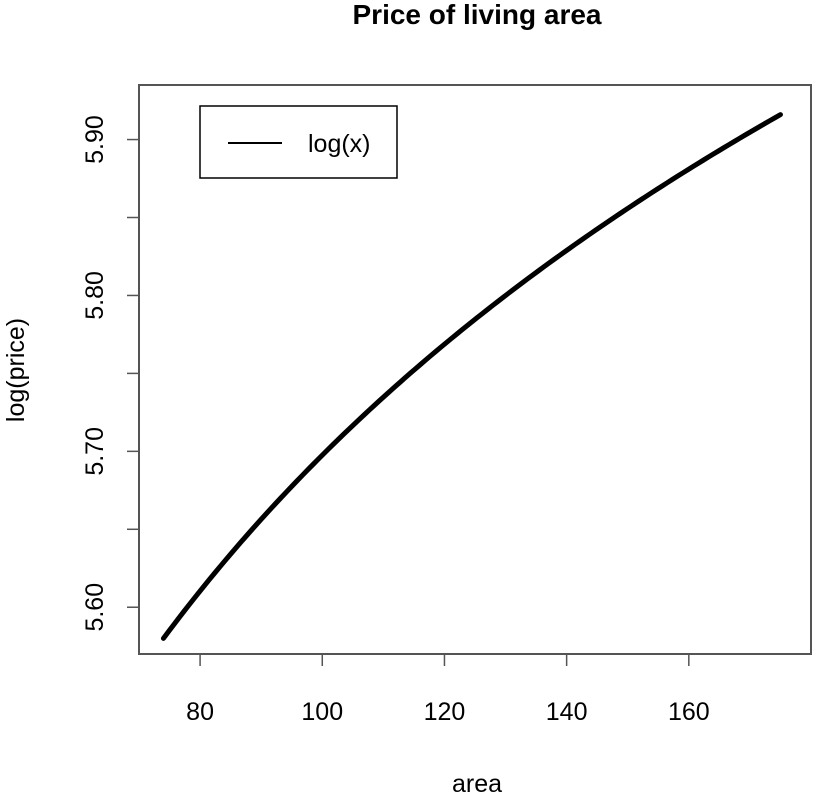 This screenshot has height=794, width=817. Describe the element at coordinates (322, 712) in the screenshot. I see `x-tick-label: 100` at that location.